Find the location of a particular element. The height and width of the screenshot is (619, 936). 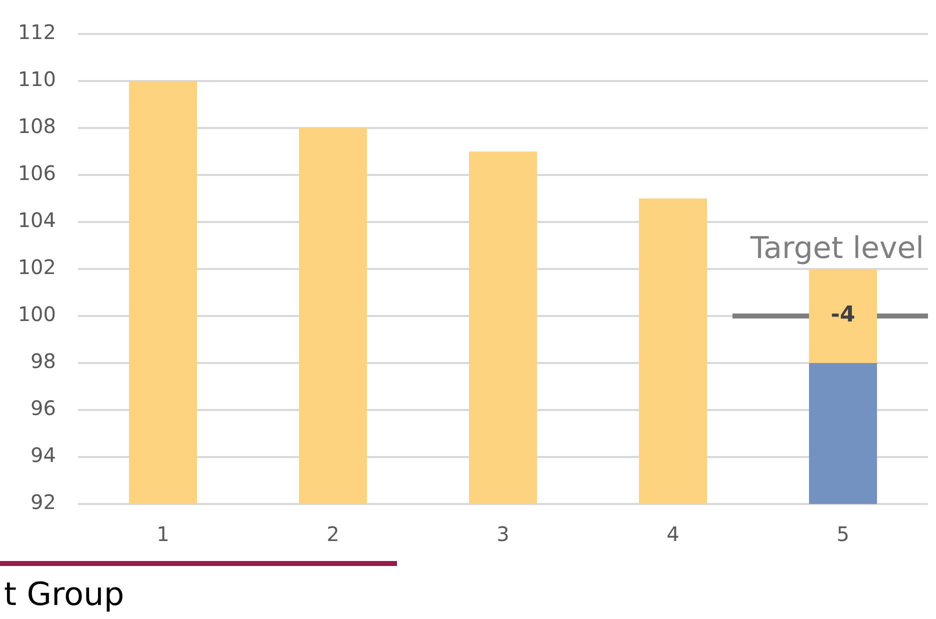

x-tick-label: 5 is located at coordinates (843, 534).